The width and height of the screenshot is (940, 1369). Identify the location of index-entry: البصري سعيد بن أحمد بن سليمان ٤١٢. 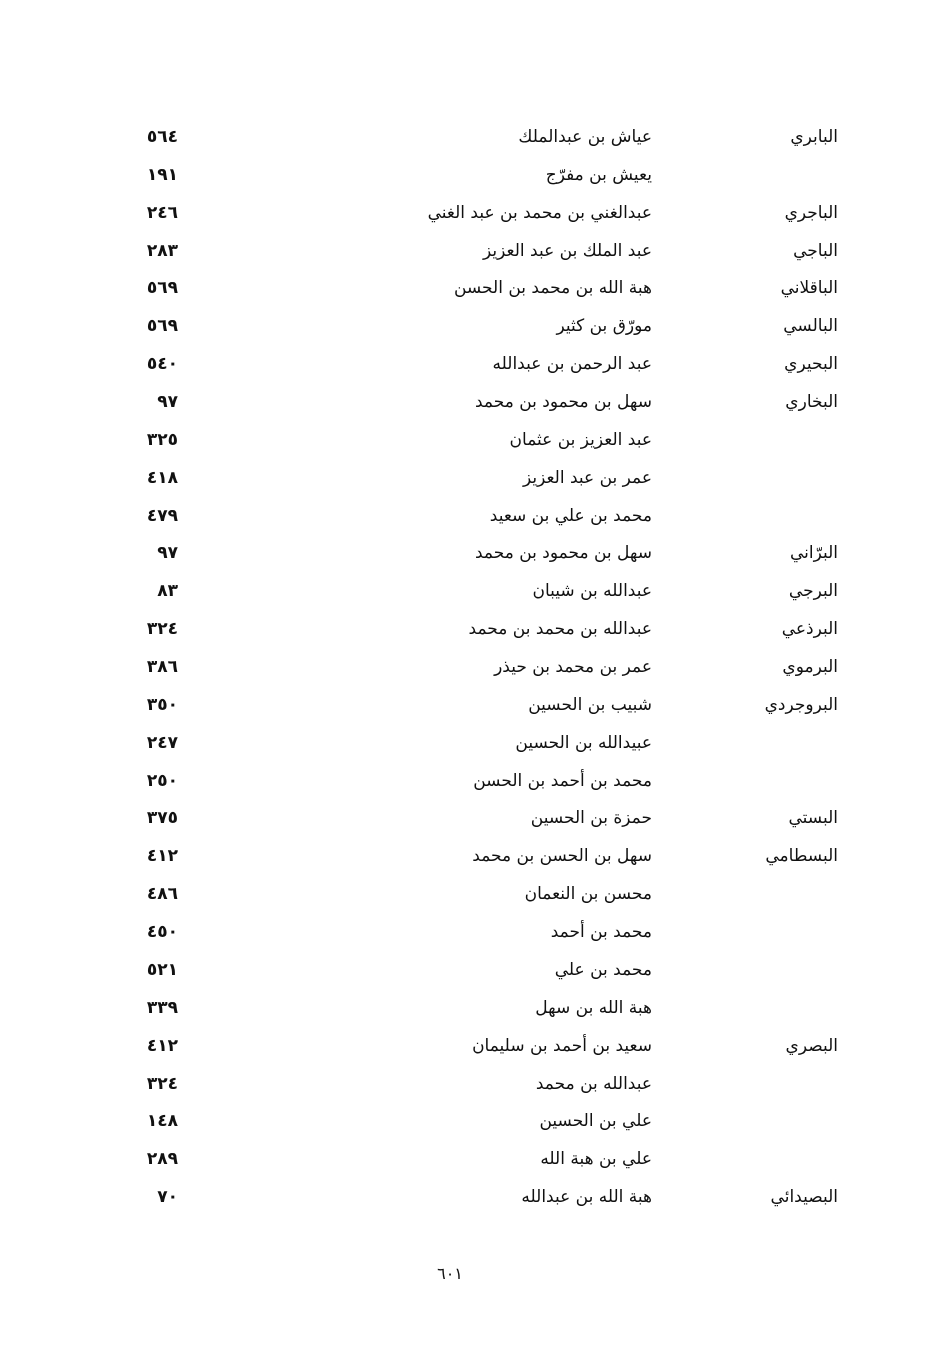
(470, 1051).